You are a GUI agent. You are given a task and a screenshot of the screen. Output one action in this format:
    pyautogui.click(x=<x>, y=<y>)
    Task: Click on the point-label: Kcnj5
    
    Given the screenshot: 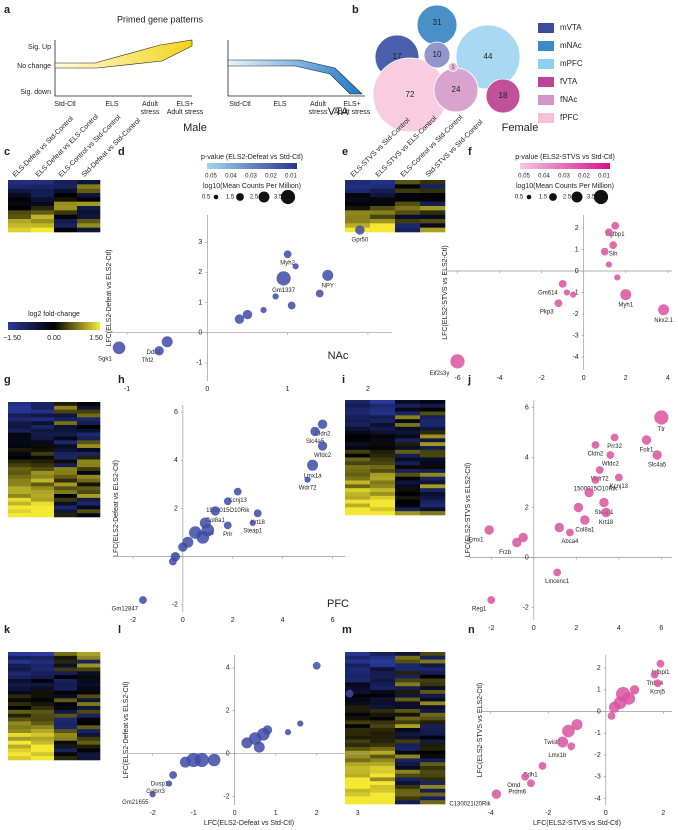 What is the action you would take?
    pyautogui.click(x=658, y=693)
    